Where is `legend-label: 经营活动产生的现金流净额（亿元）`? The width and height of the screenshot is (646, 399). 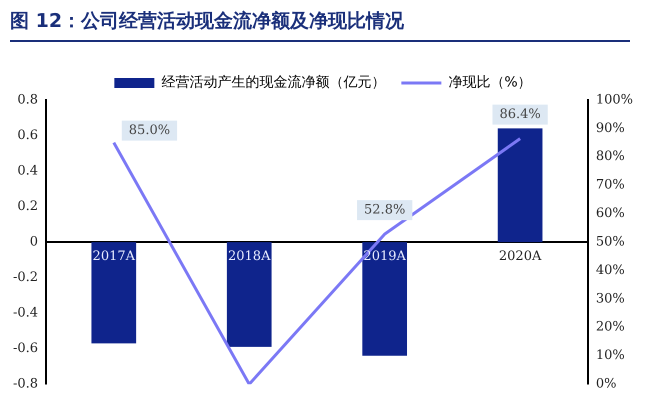
legend-label: 经营活动产生的现金流净额（亿元） is located at coordinates (273, 82).